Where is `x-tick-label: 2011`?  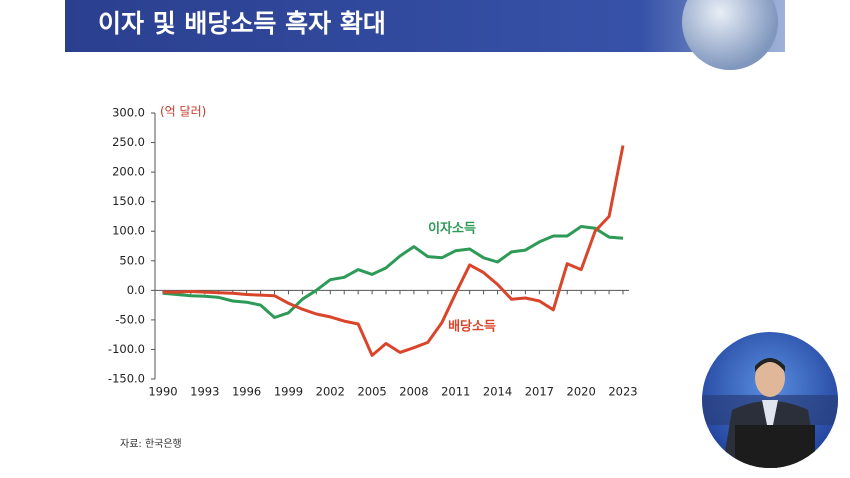
x-tick-label: 2011 is located at coordinates (455, 392).